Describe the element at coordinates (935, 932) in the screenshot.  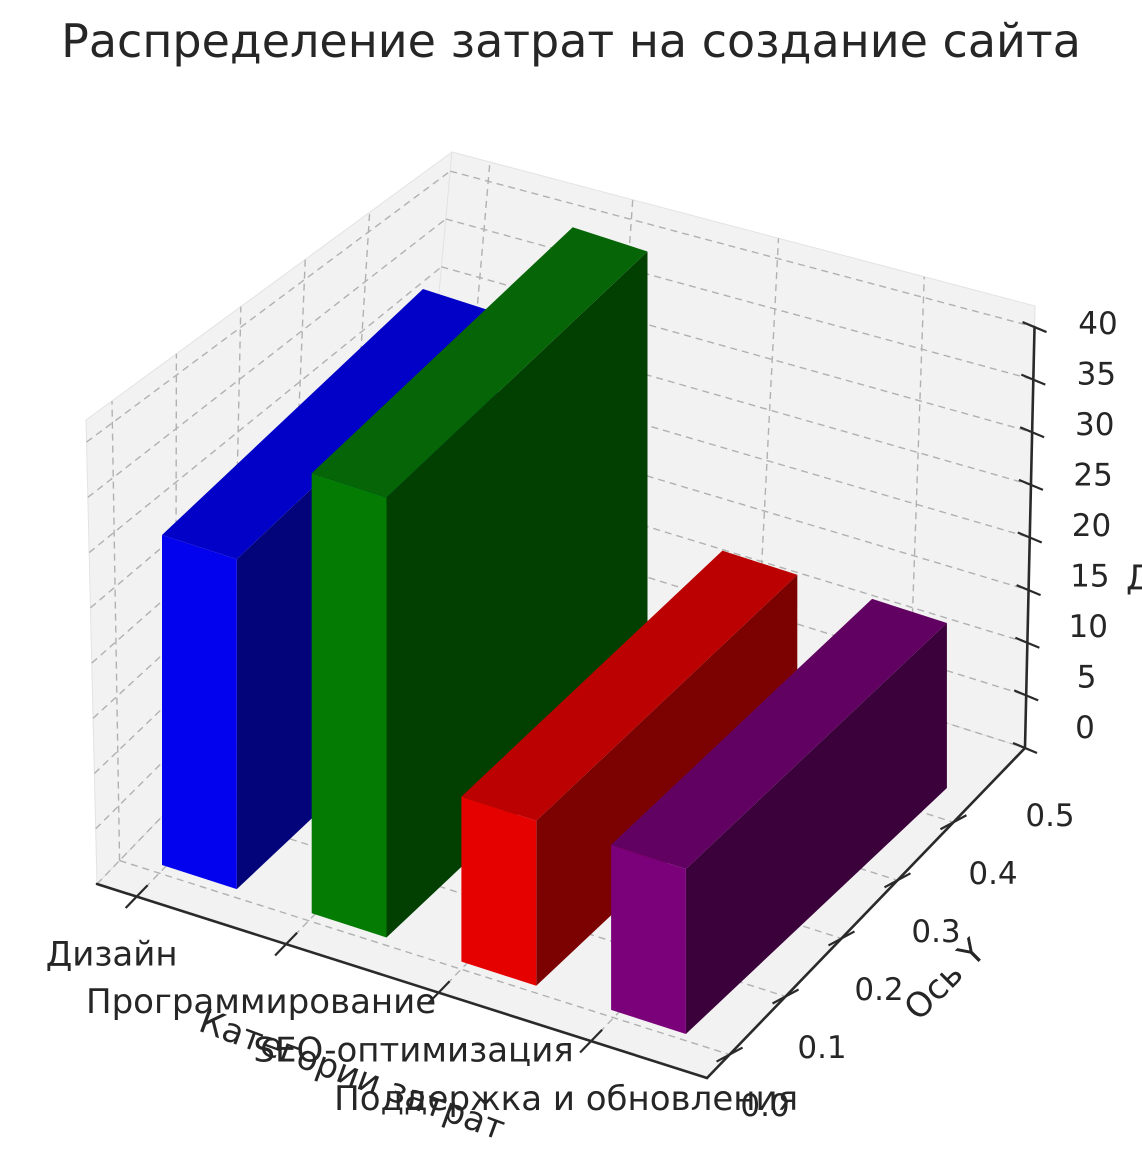
I see `y-tick-label: 0.3` at that location.